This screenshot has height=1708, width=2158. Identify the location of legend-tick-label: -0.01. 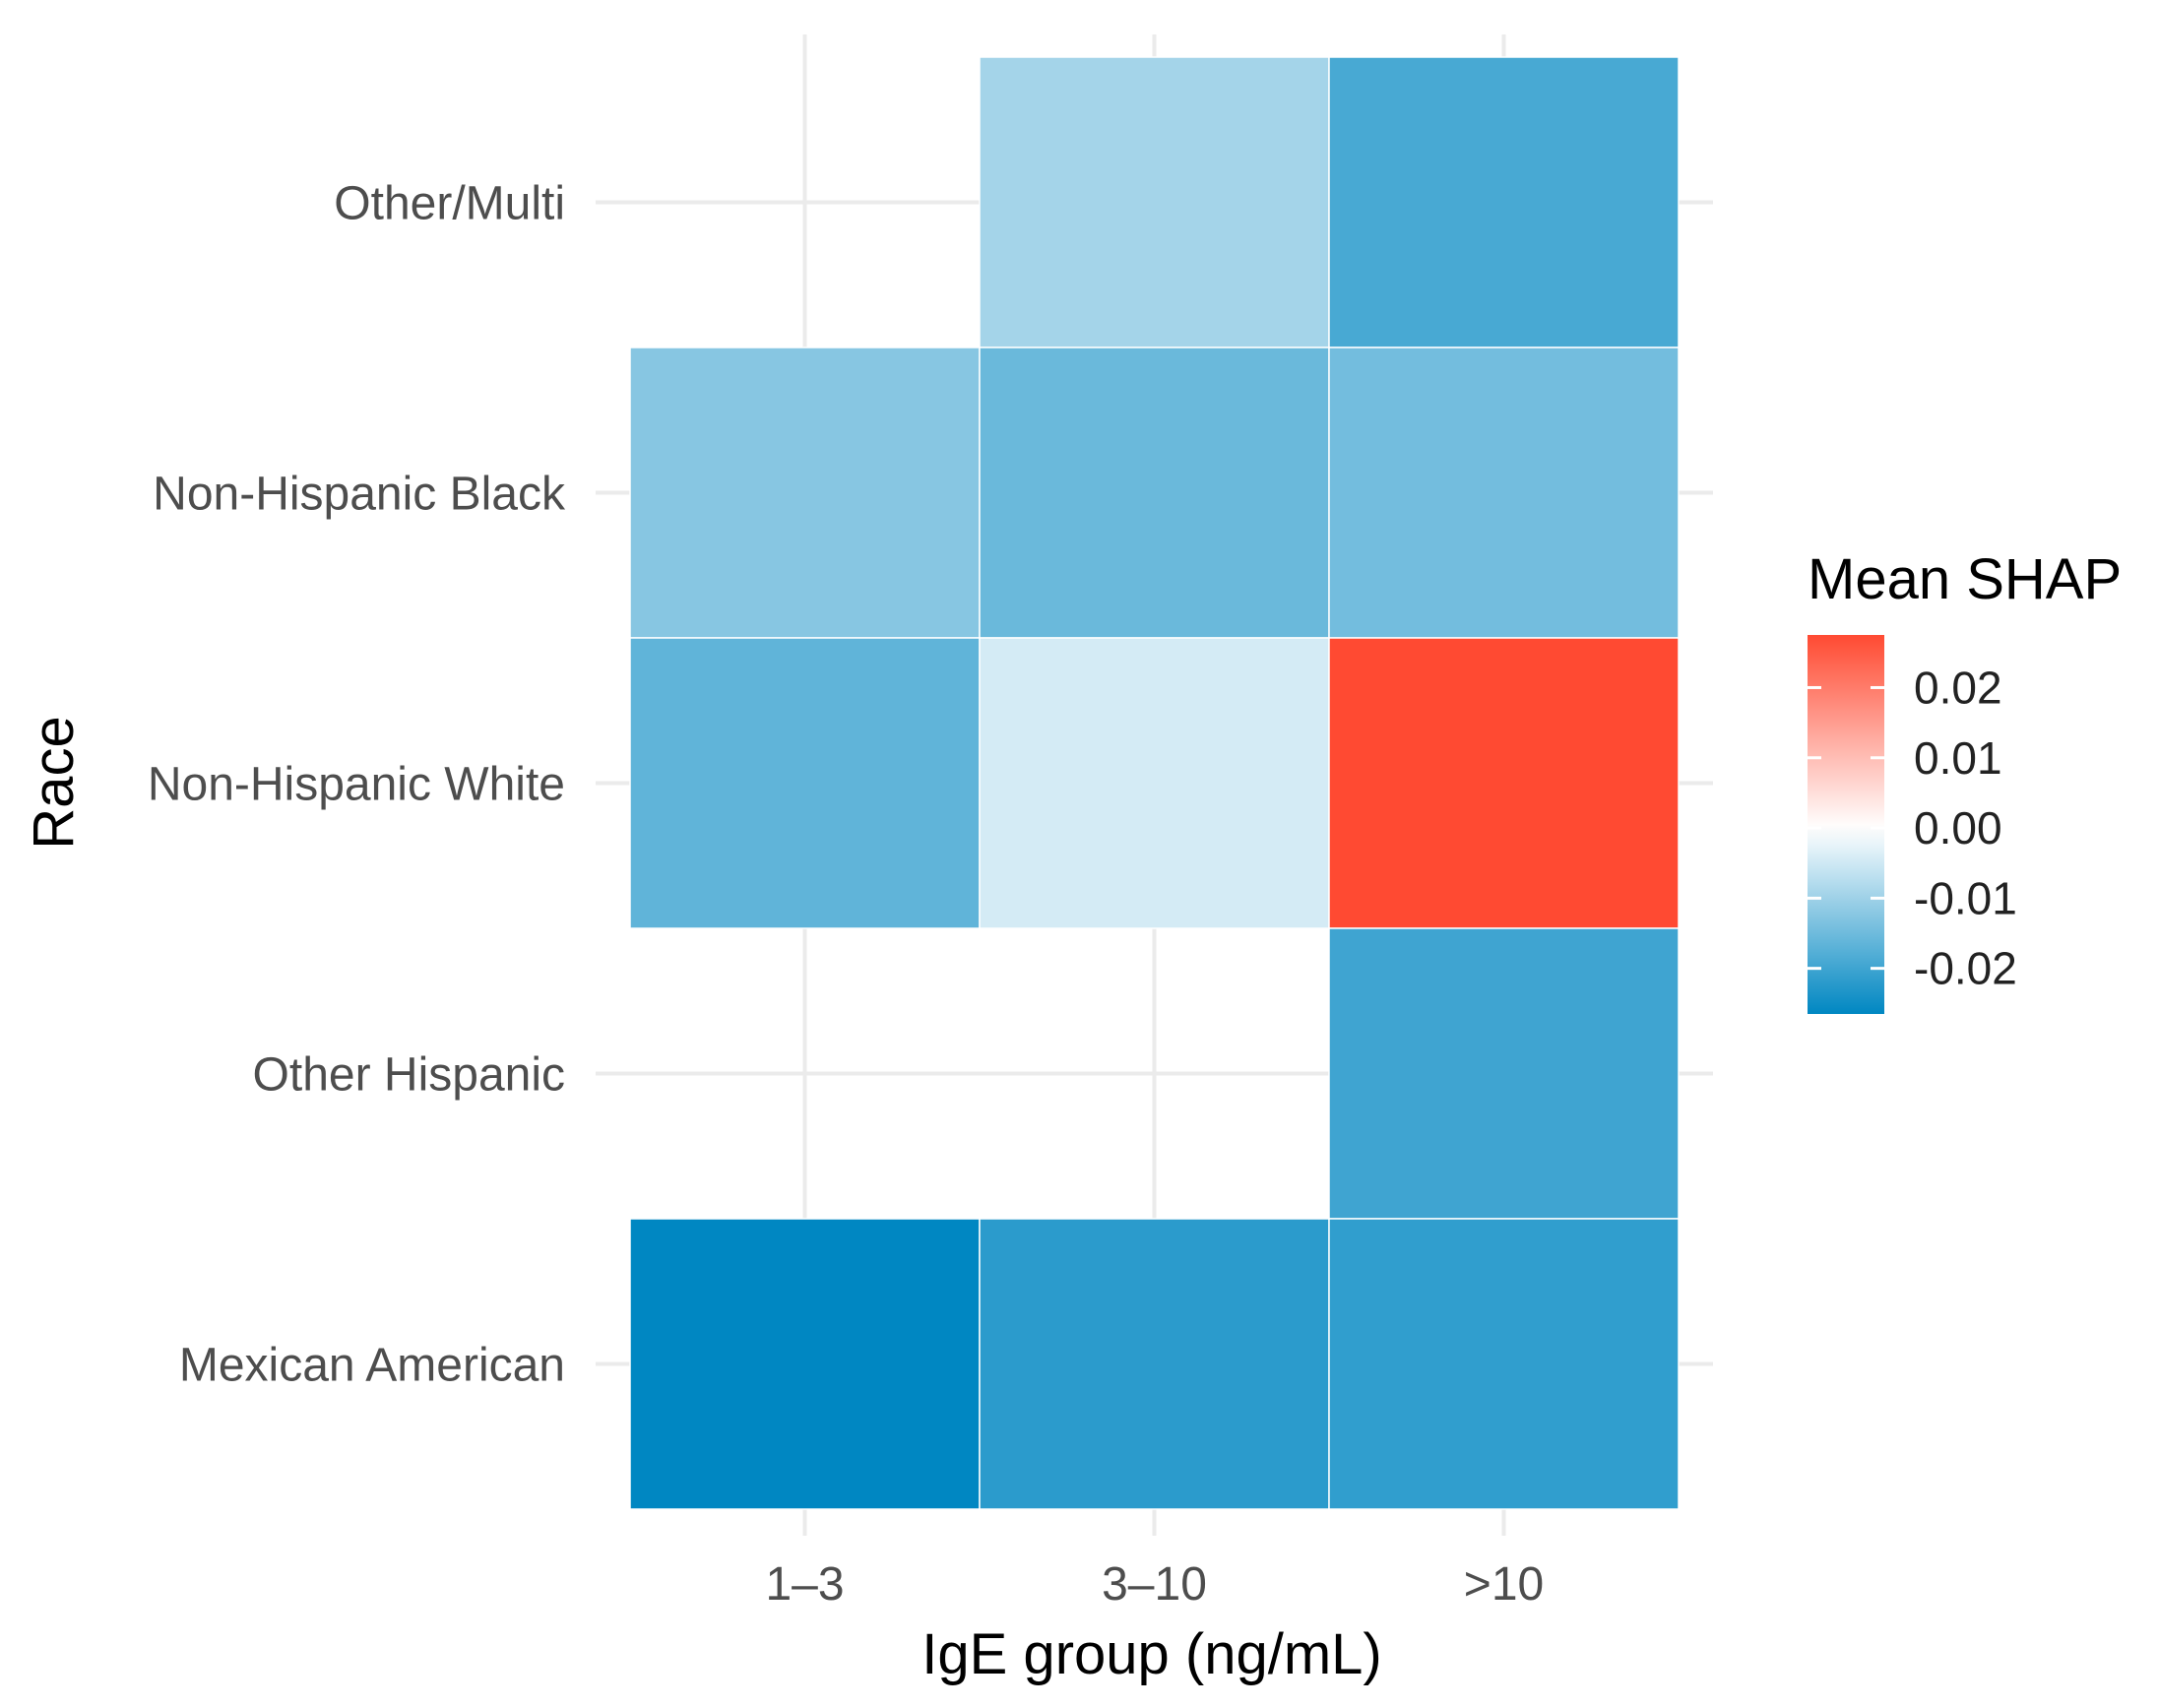
(1965, 897).